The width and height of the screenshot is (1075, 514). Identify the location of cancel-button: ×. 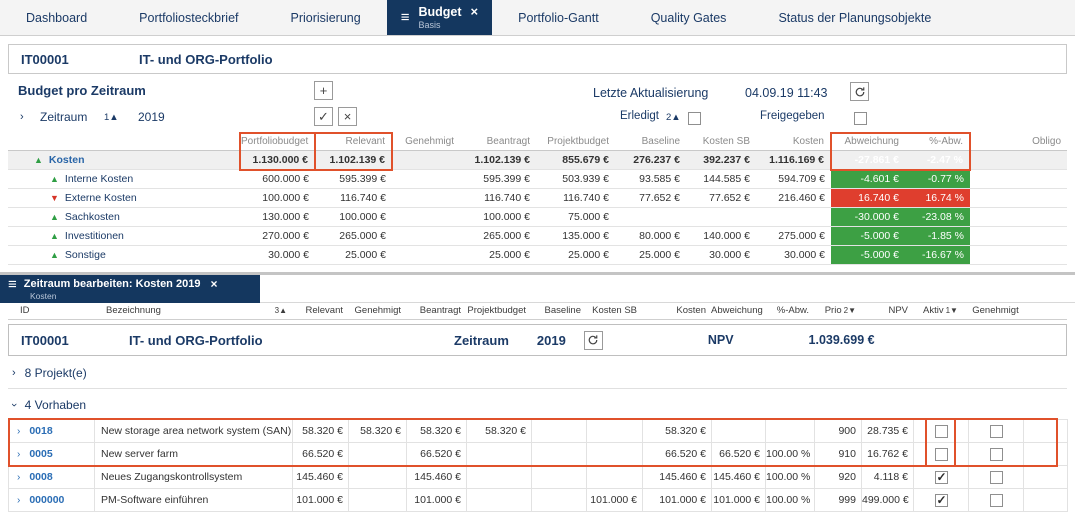
(347, 116).